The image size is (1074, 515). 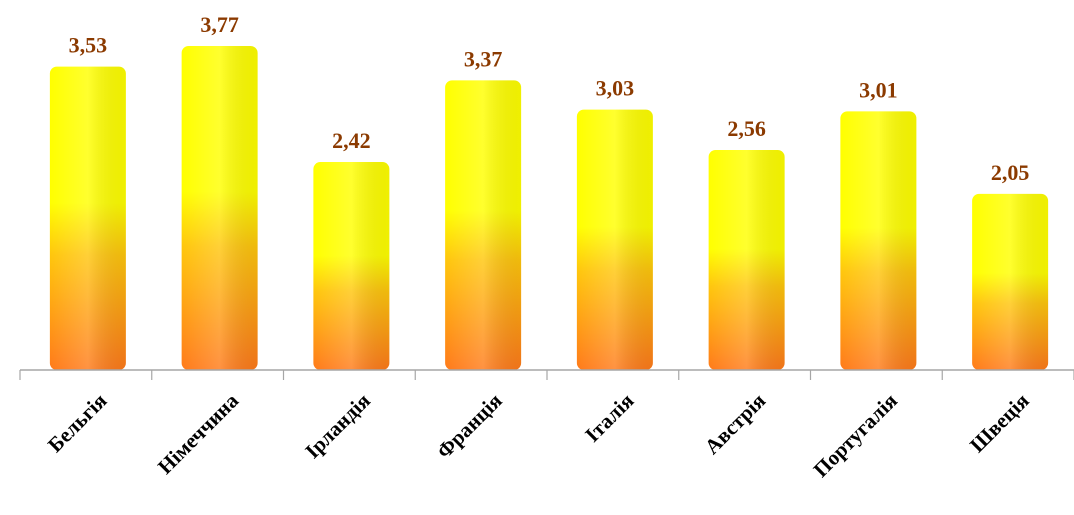 I want to click on category-label-2: Німеччина, so click(x=198, y=433).